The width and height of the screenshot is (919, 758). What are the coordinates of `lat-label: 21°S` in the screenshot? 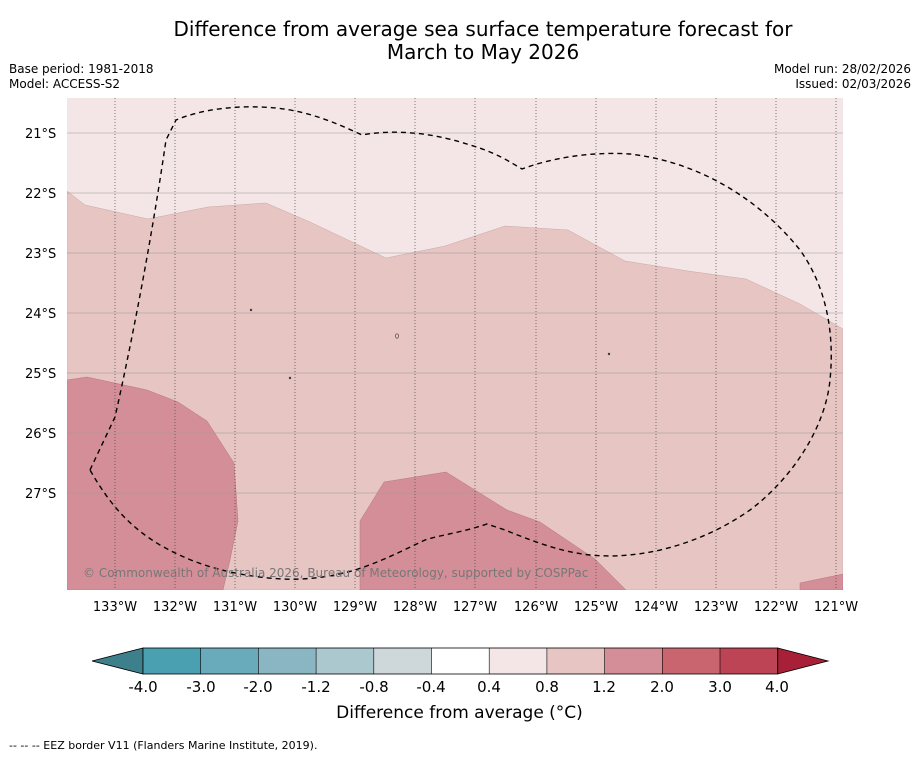 It's located at (40, 134).